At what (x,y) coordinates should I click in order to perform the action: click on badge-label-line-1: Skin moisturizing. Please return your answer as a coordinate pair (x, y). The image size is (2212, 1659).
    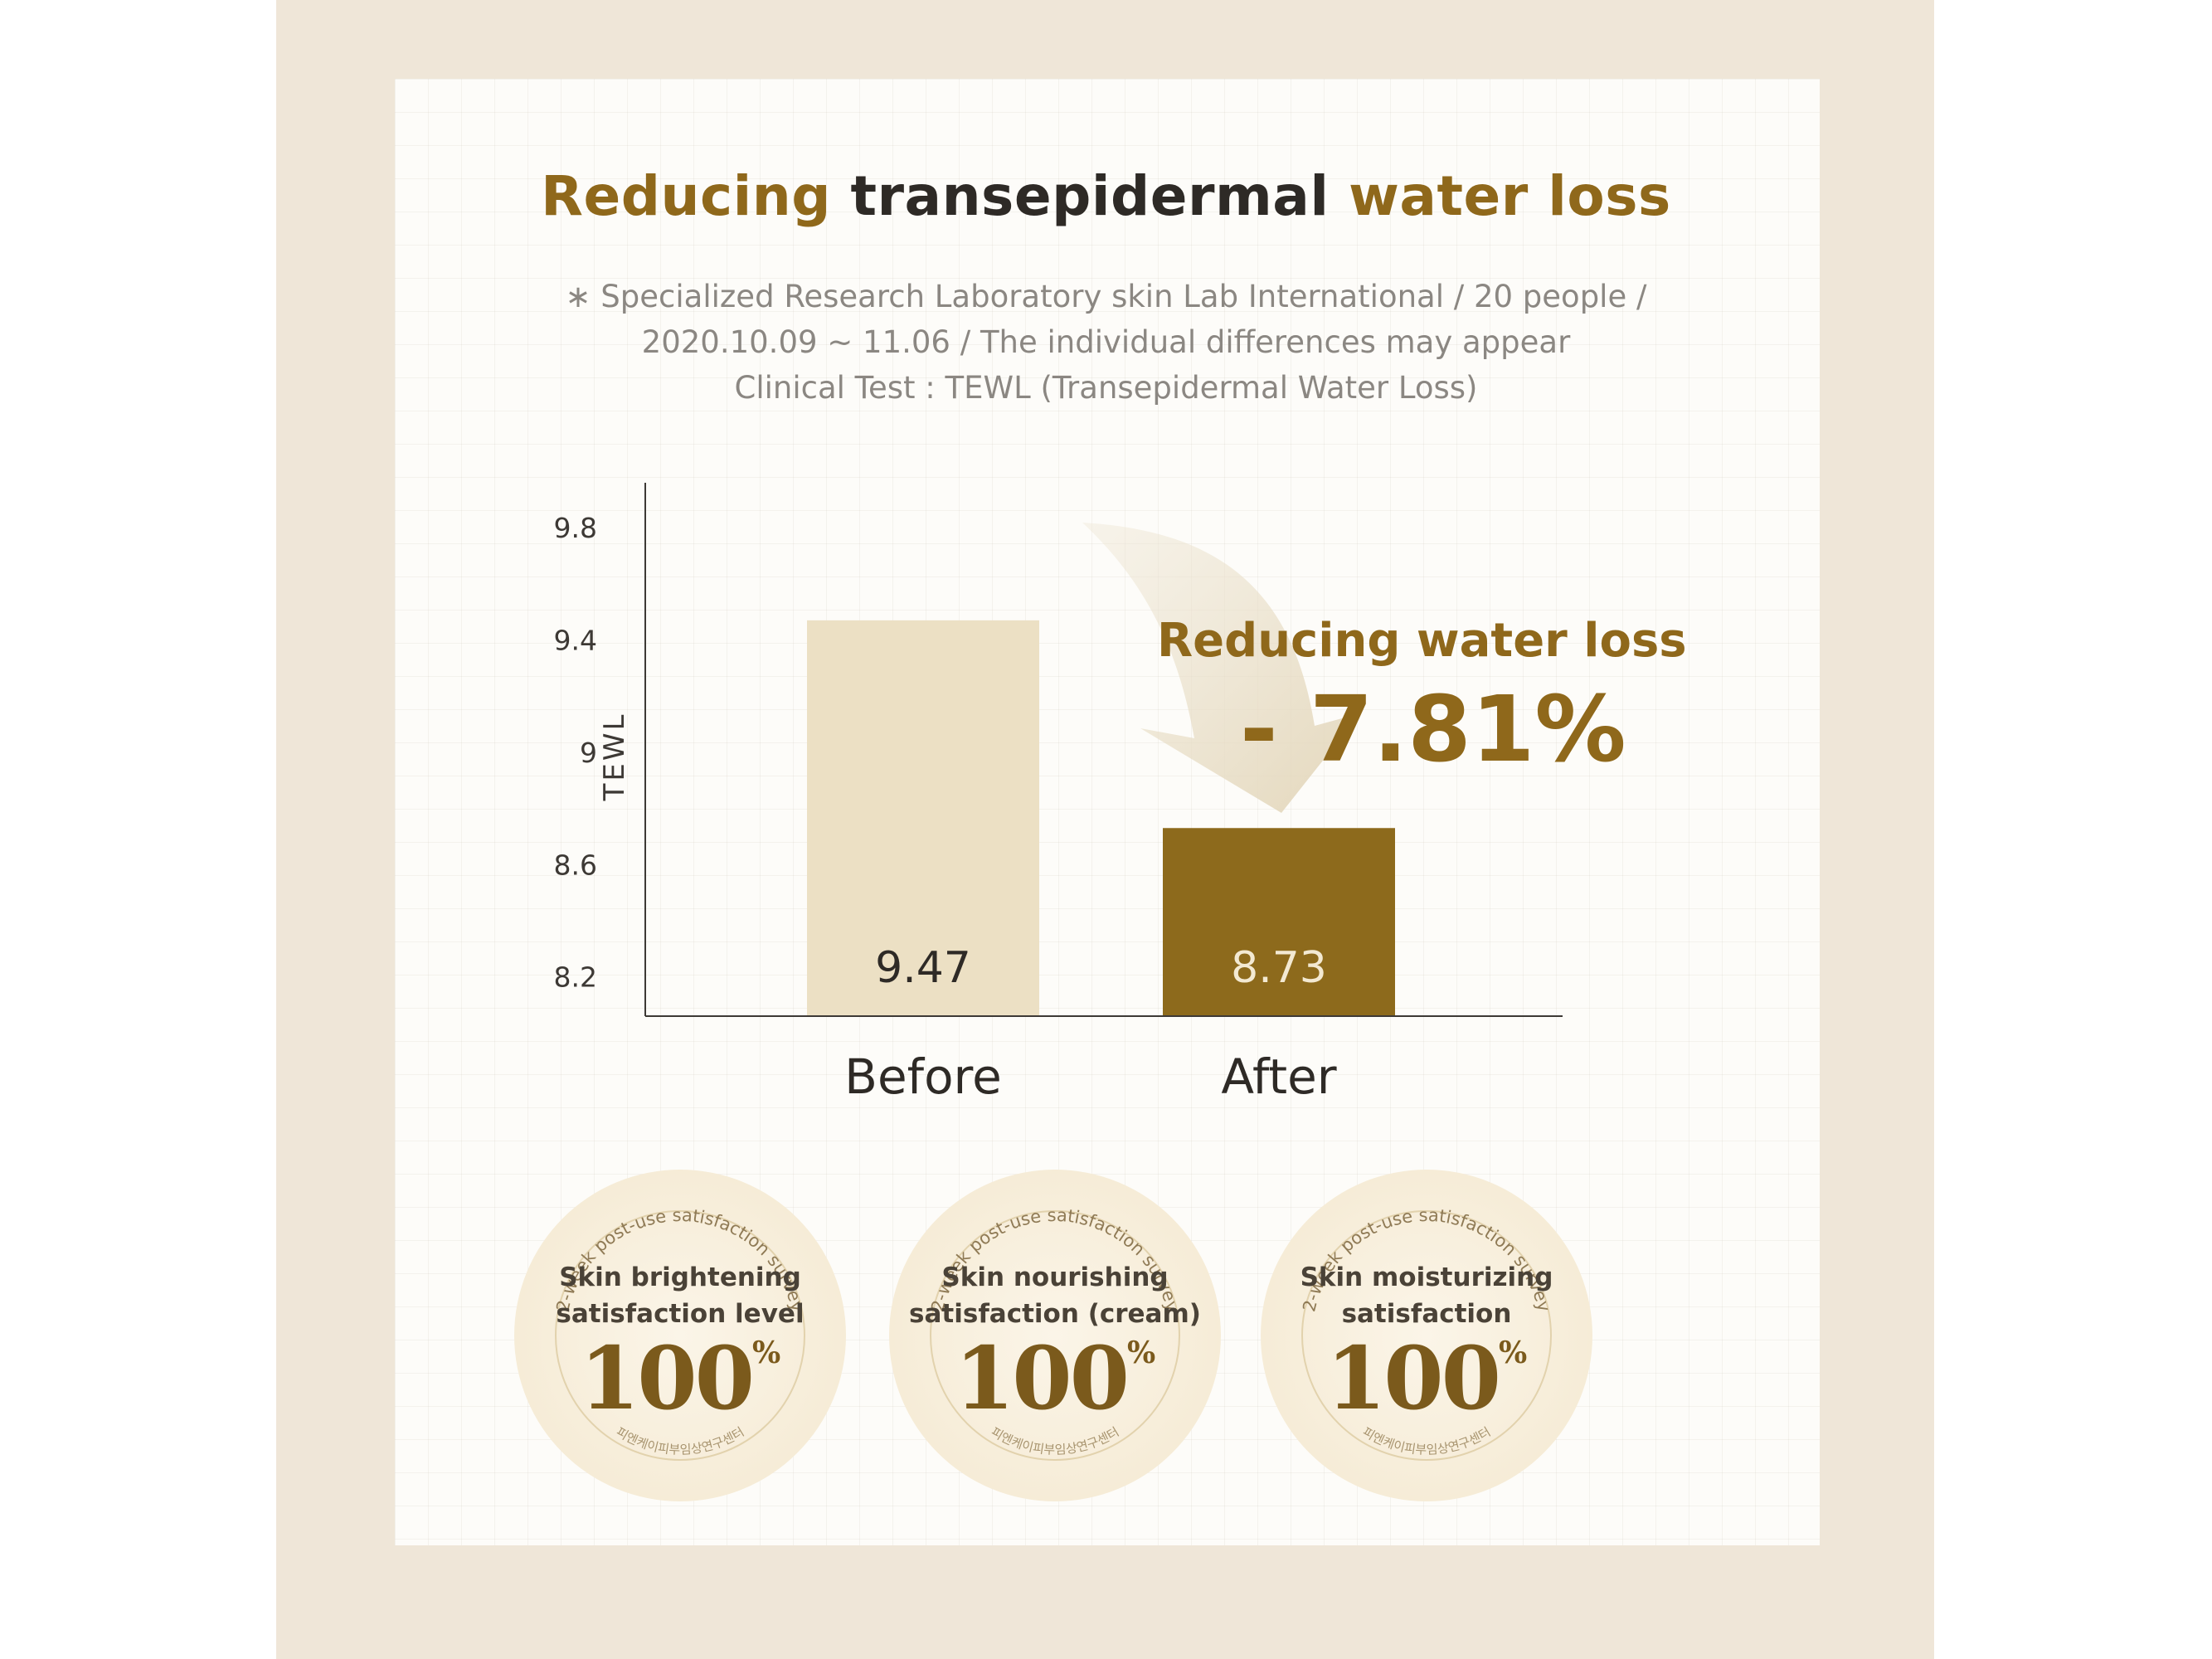
    Looking at the image, I should click on (1426, 1277).